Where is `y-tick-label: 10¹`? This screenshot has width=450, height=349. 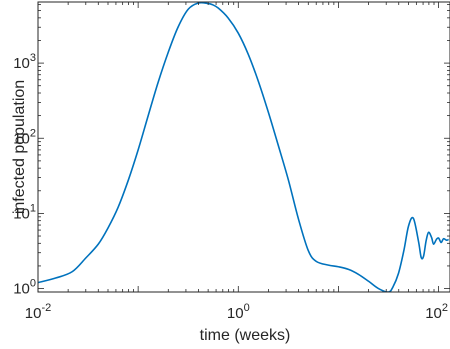
y-tick-label: 10¹ is located at coordinates (24, 212).